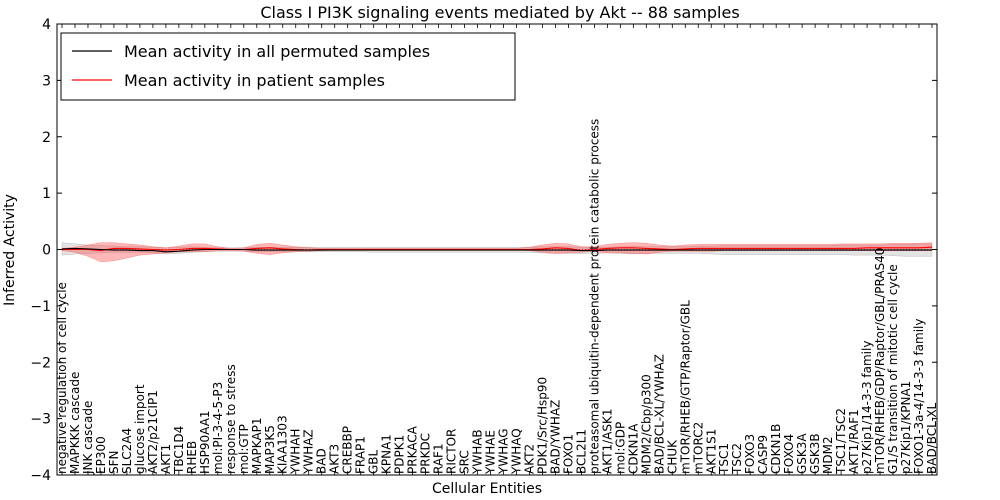 The width and height of the screenshot is (1000, 500). What do you see at coordinates (906, 427) in the screenshot?
I see `x-tick-label: p27Kip1/KPNA1` at bounding box center [906, 427].